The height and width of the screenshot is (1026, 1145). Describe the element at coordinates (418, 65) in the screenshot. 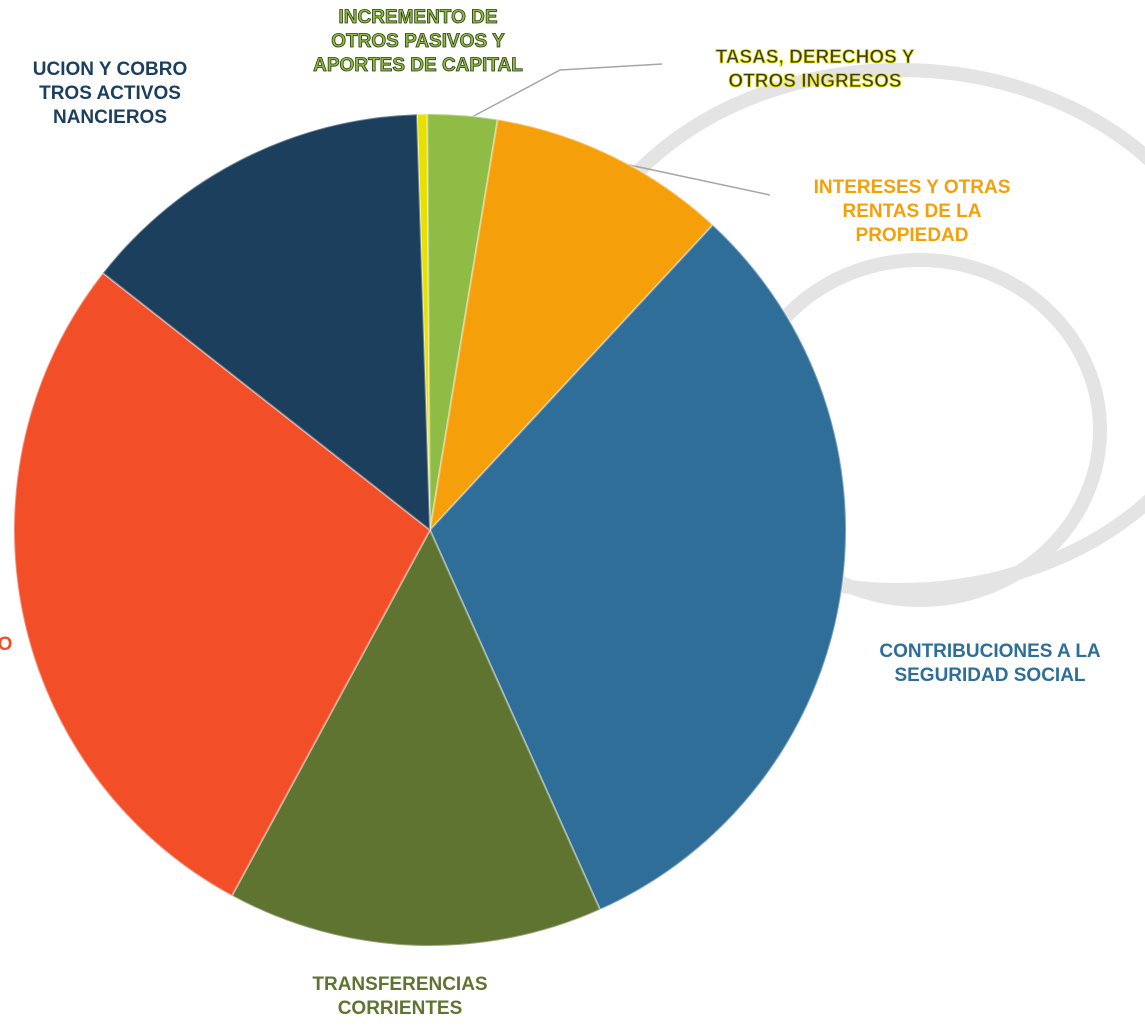

I see `category-label: APORTES DE CAPITAL` at that location.